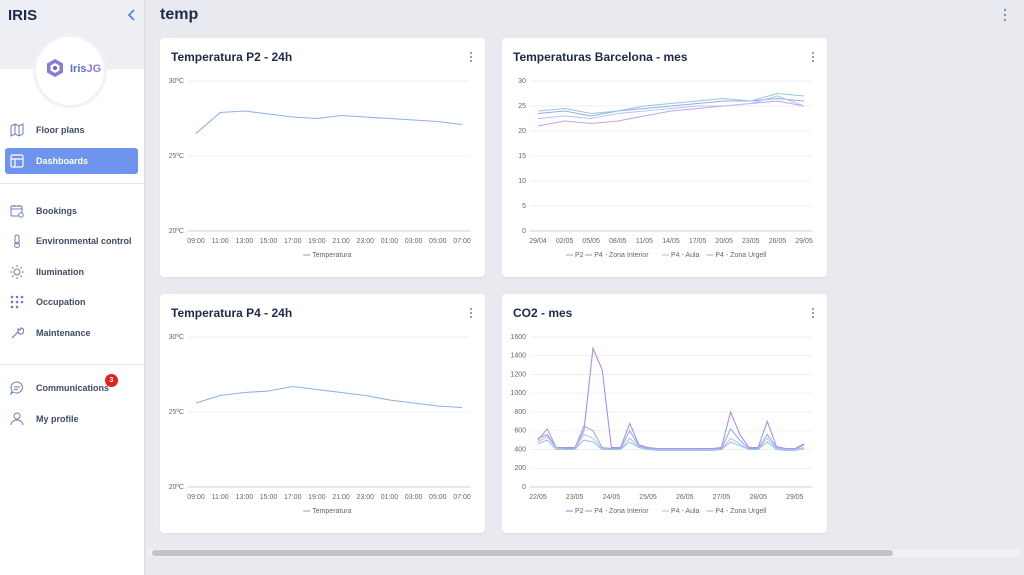  What do you see at coordinates (522, 106) in the screenshot?
I see `y-tick-label: 25` at bounding box center [522, 106].